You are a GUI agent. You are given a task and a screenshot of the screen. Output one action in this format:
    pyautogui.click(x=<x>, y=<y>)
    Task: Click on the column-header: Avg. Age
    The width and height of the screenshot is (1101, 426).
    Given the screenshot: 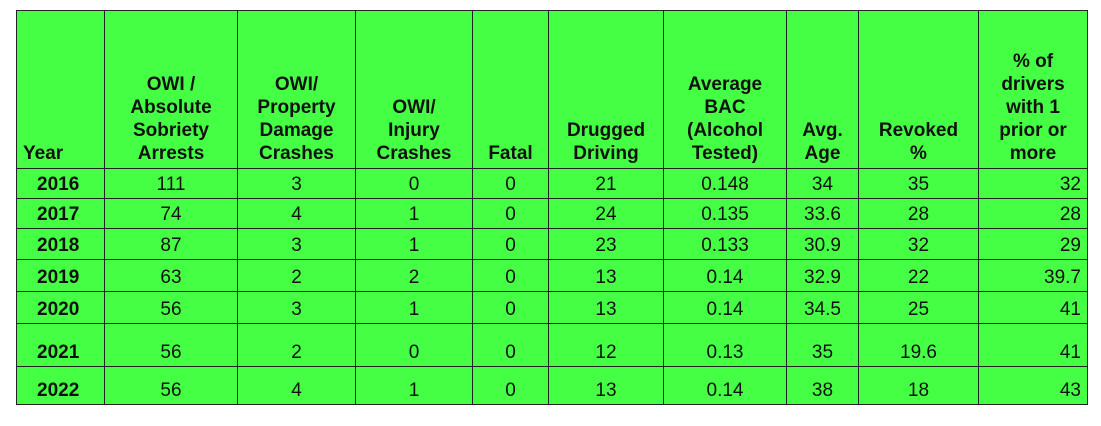 What is the action you would take?
    pyautogui.click(x=822, y=89)
    